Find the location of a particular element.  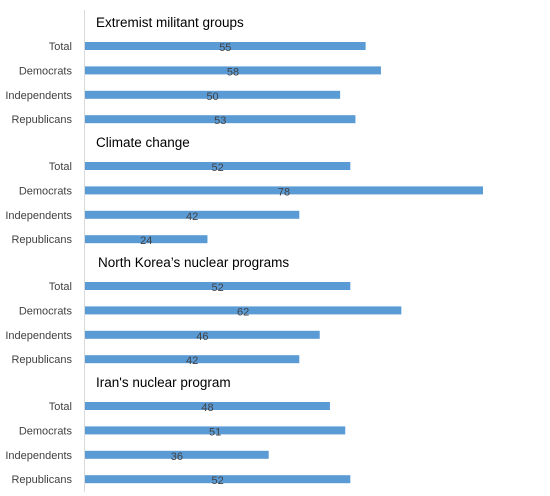

data-label: 51 is located at coordinates (215, 432).